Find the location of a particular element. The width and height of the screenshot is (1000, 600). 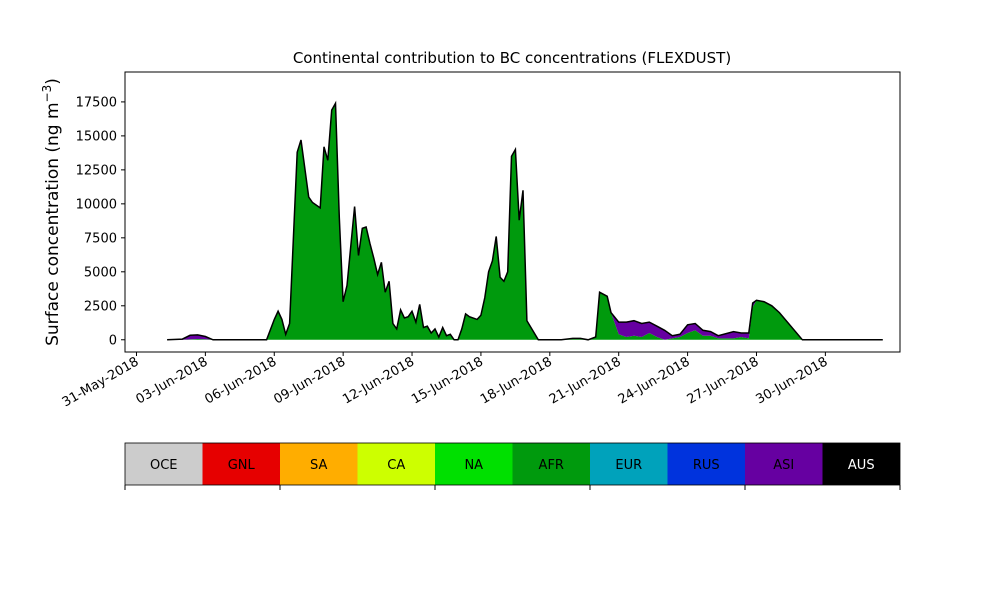

x-tick-label: 15-Jun-2018 is located at coordinates (447, 380).